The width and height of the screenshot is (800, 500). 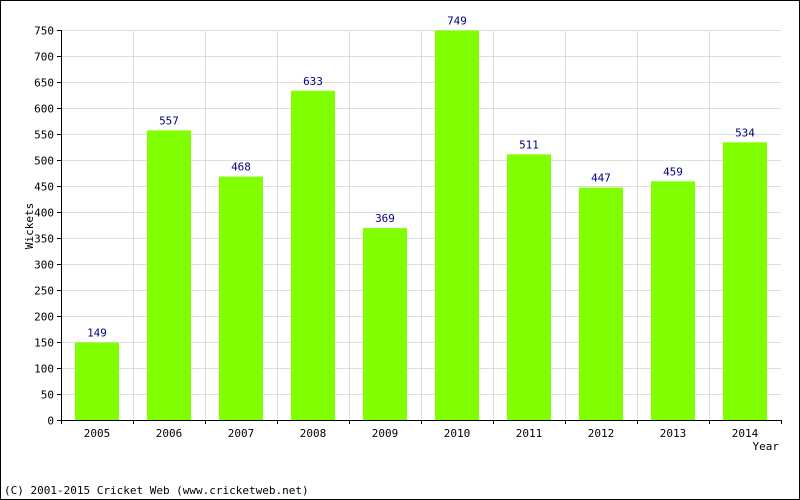 What do you see at coordinates (44, 343) in the screenshot?
I see `y-tick-label: 150` at bounding box center [44, 343].